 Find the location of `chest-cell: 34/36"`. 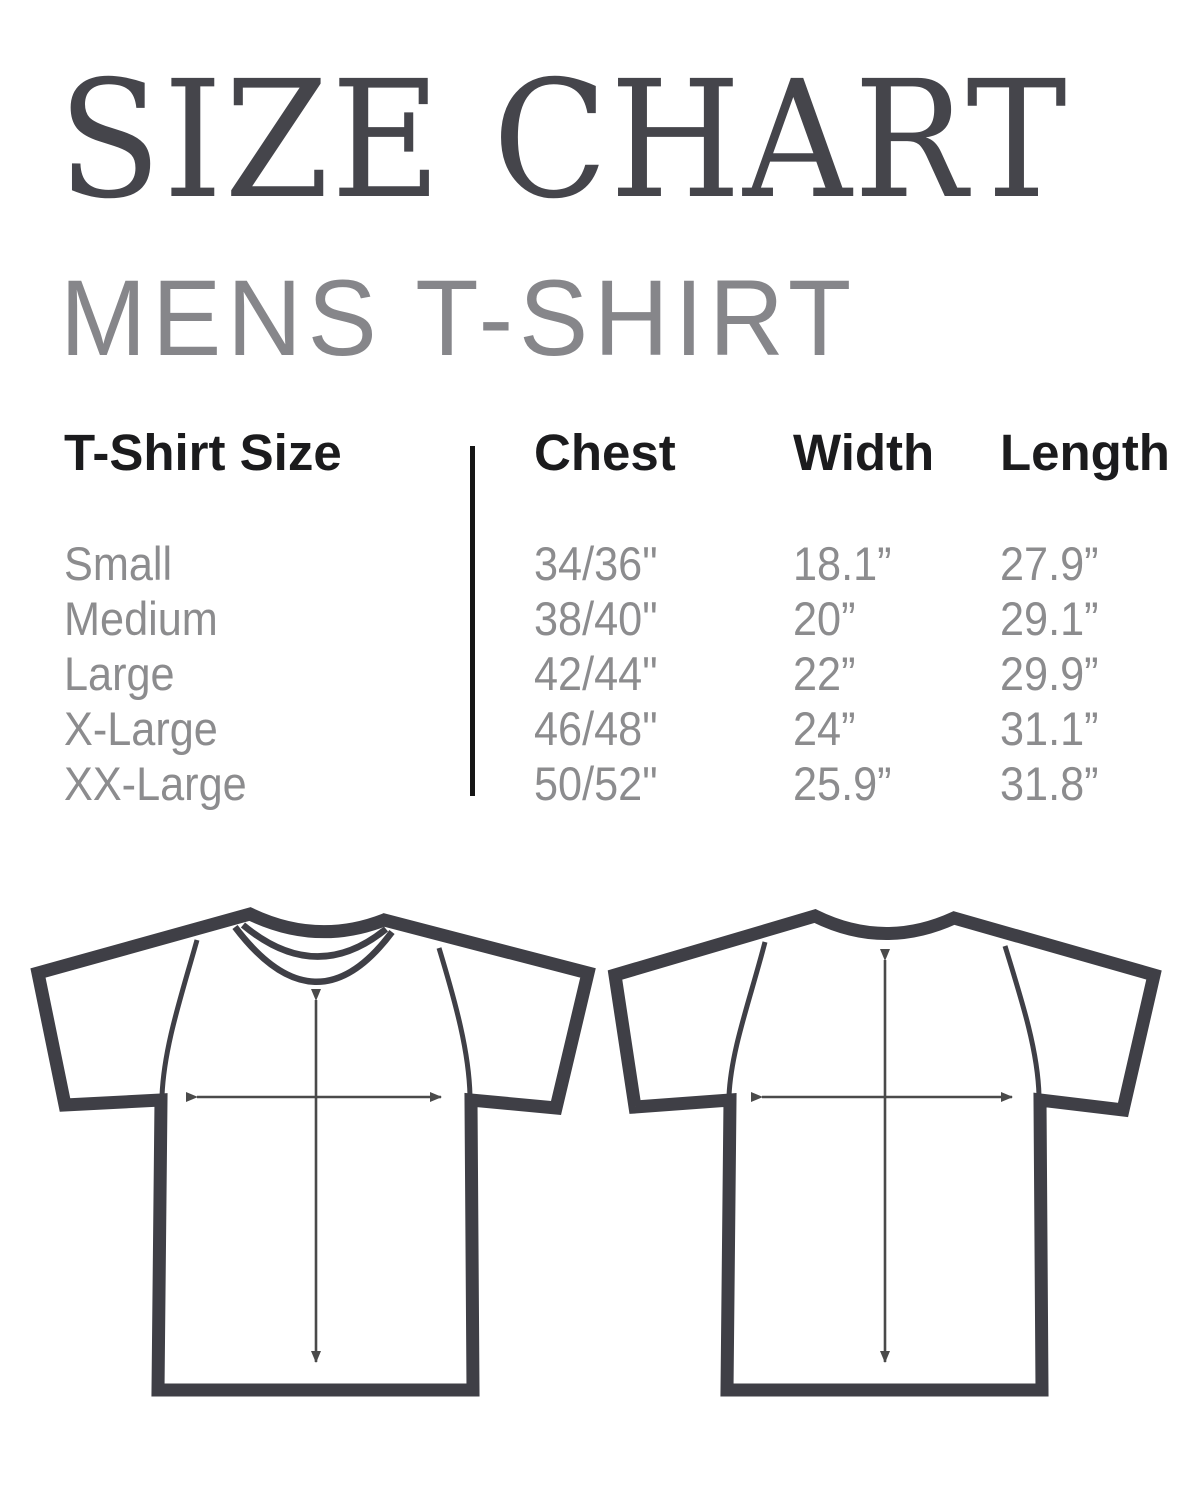

chest-cell: 34/36" is located at coordinates (596, 563).